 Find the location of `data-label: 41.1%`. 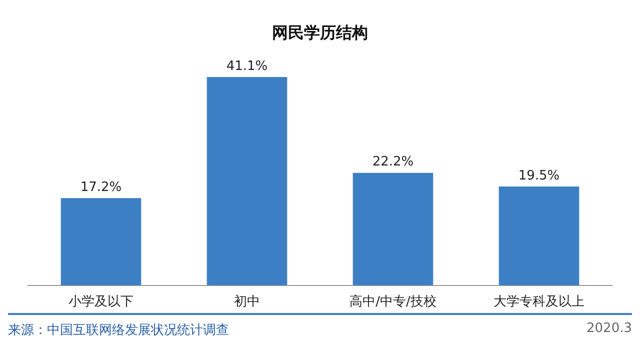

data-label: 41.1% is located at coordinates (247, 66).